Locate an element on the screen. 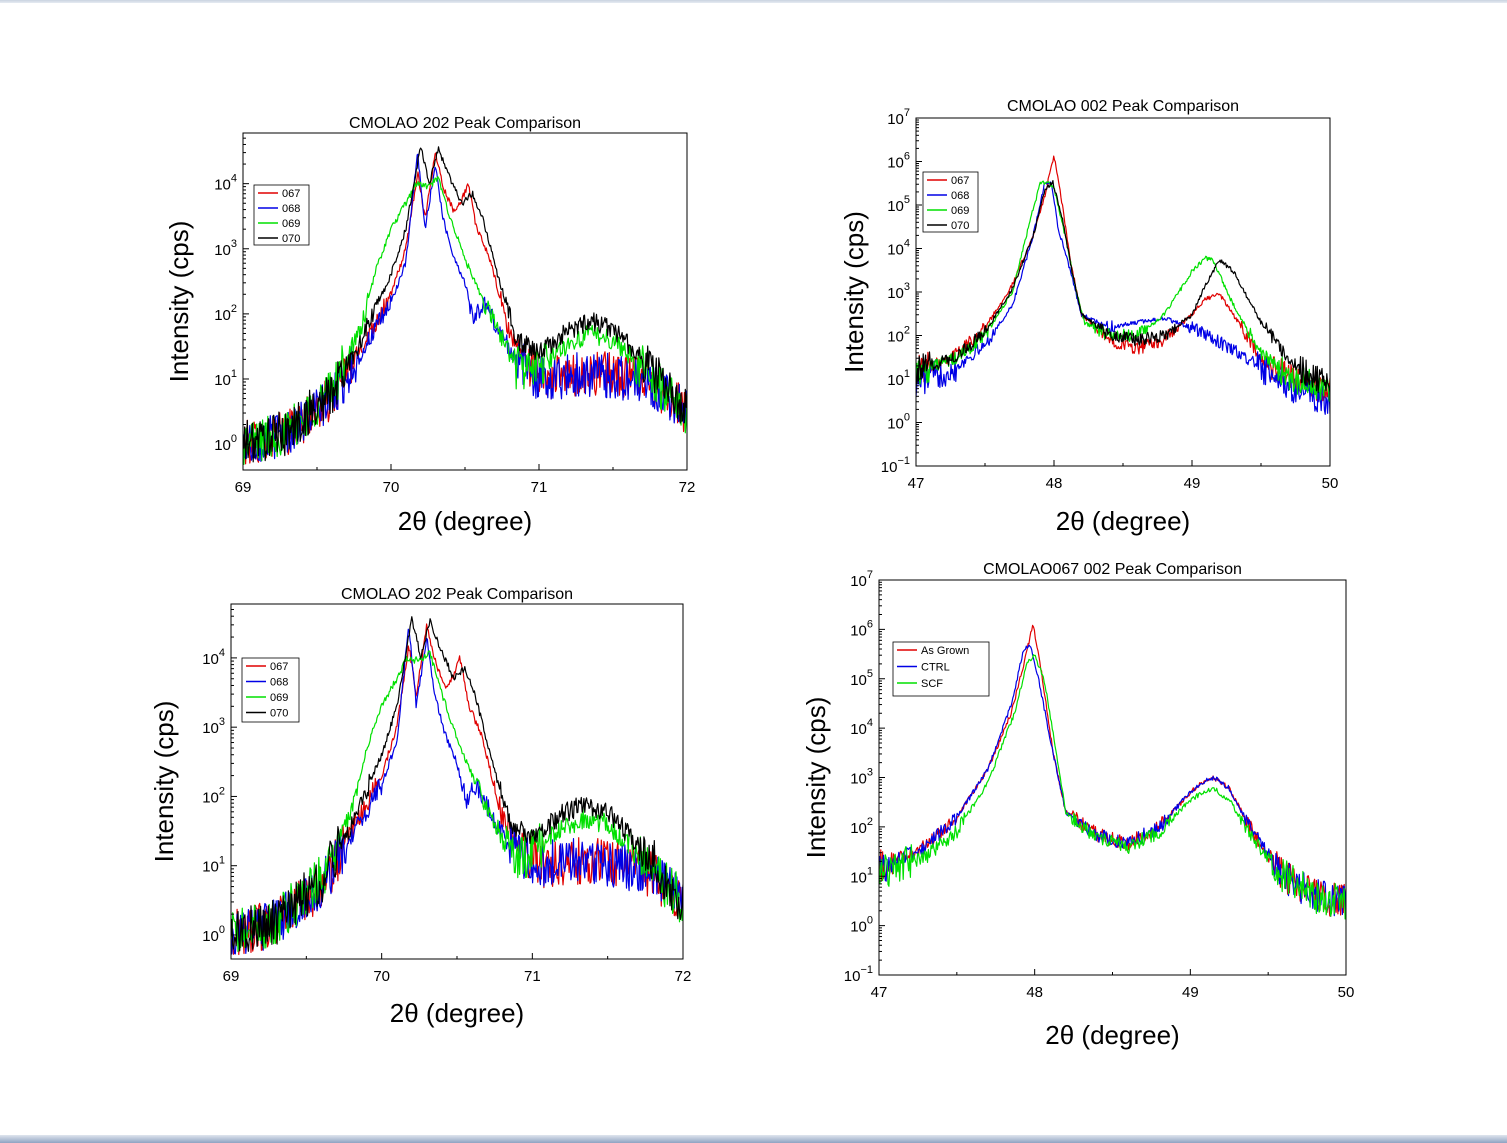 Image resolution: width=1507 pixels, height=1143 pixels. x-tick-label: 70 is located at coordinates (391, 487).